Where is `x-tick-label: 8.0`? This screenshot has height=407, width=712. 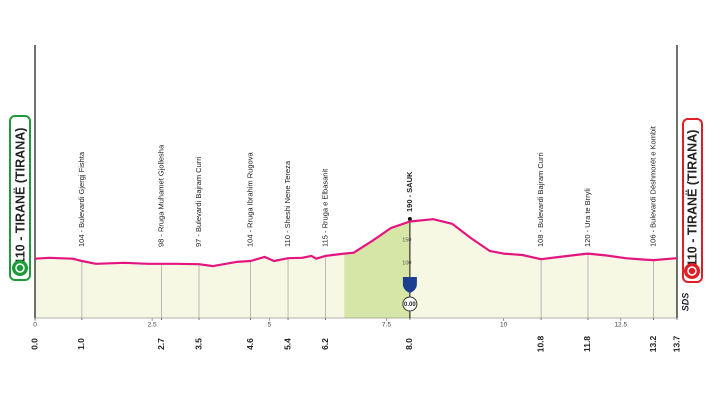 x-tick-label: 8.0 is located at coordinates (409, 344).